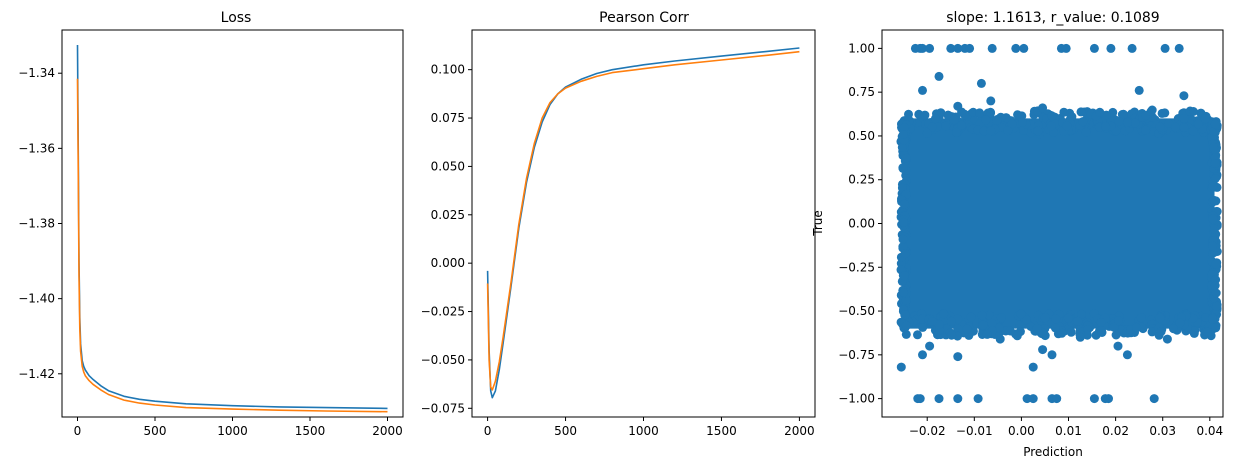 This screenshot has height=468, width=1234. What do you see at coordinates (232, 431) in the screenshot?
I see `loss-x-tick-label: 1000` at bounding box center [232, 431].